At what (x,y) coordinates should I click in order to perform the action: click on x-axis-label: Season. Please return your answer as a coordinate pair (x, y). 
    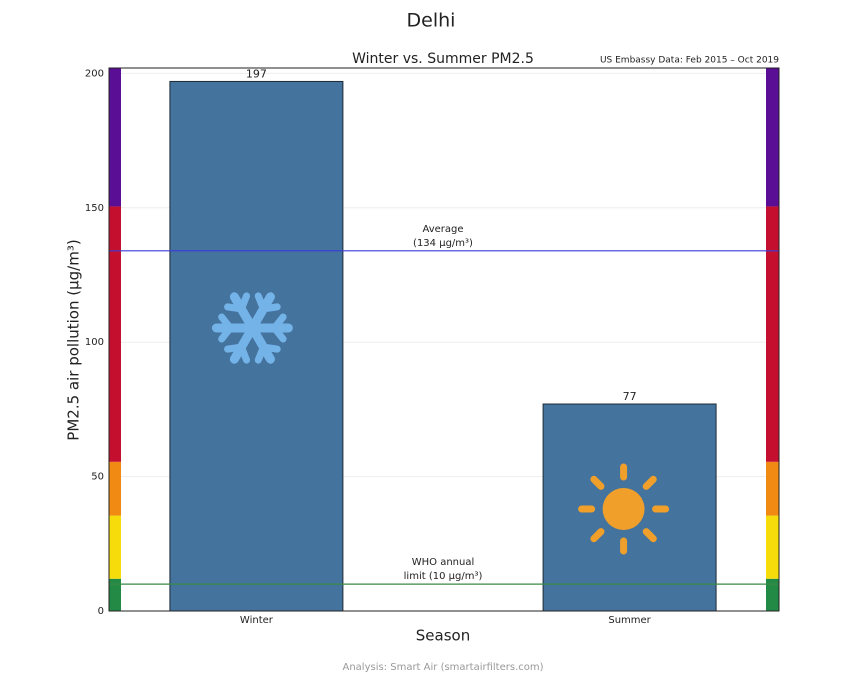
    Looking at the image, I should click on (443, 636).